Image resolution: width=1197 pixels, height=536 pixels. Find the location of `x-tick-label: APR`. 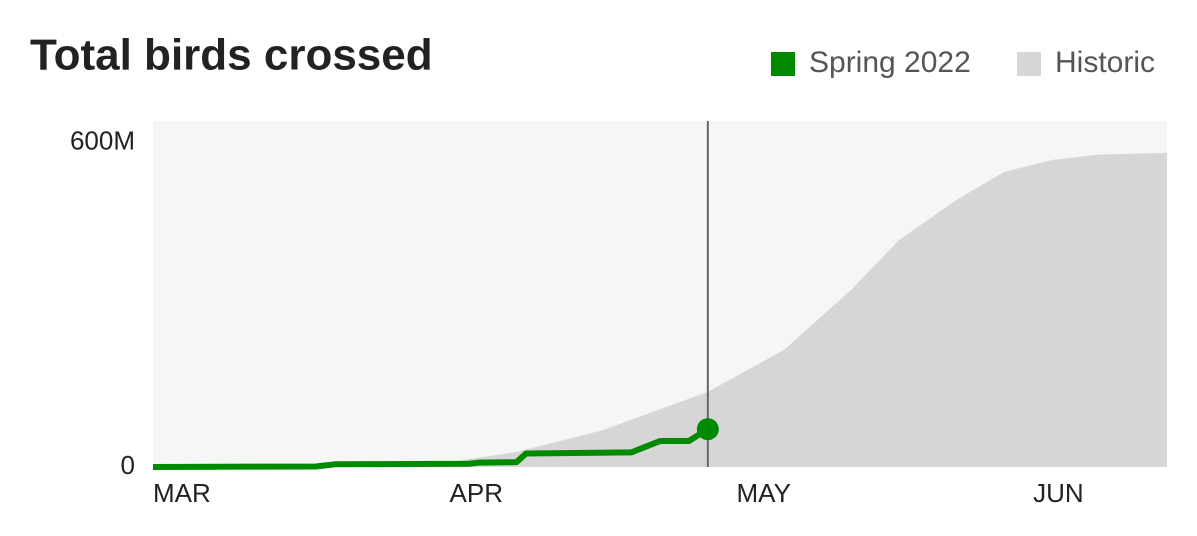

x-tick-label: APR is located at coordinates (476, 493).